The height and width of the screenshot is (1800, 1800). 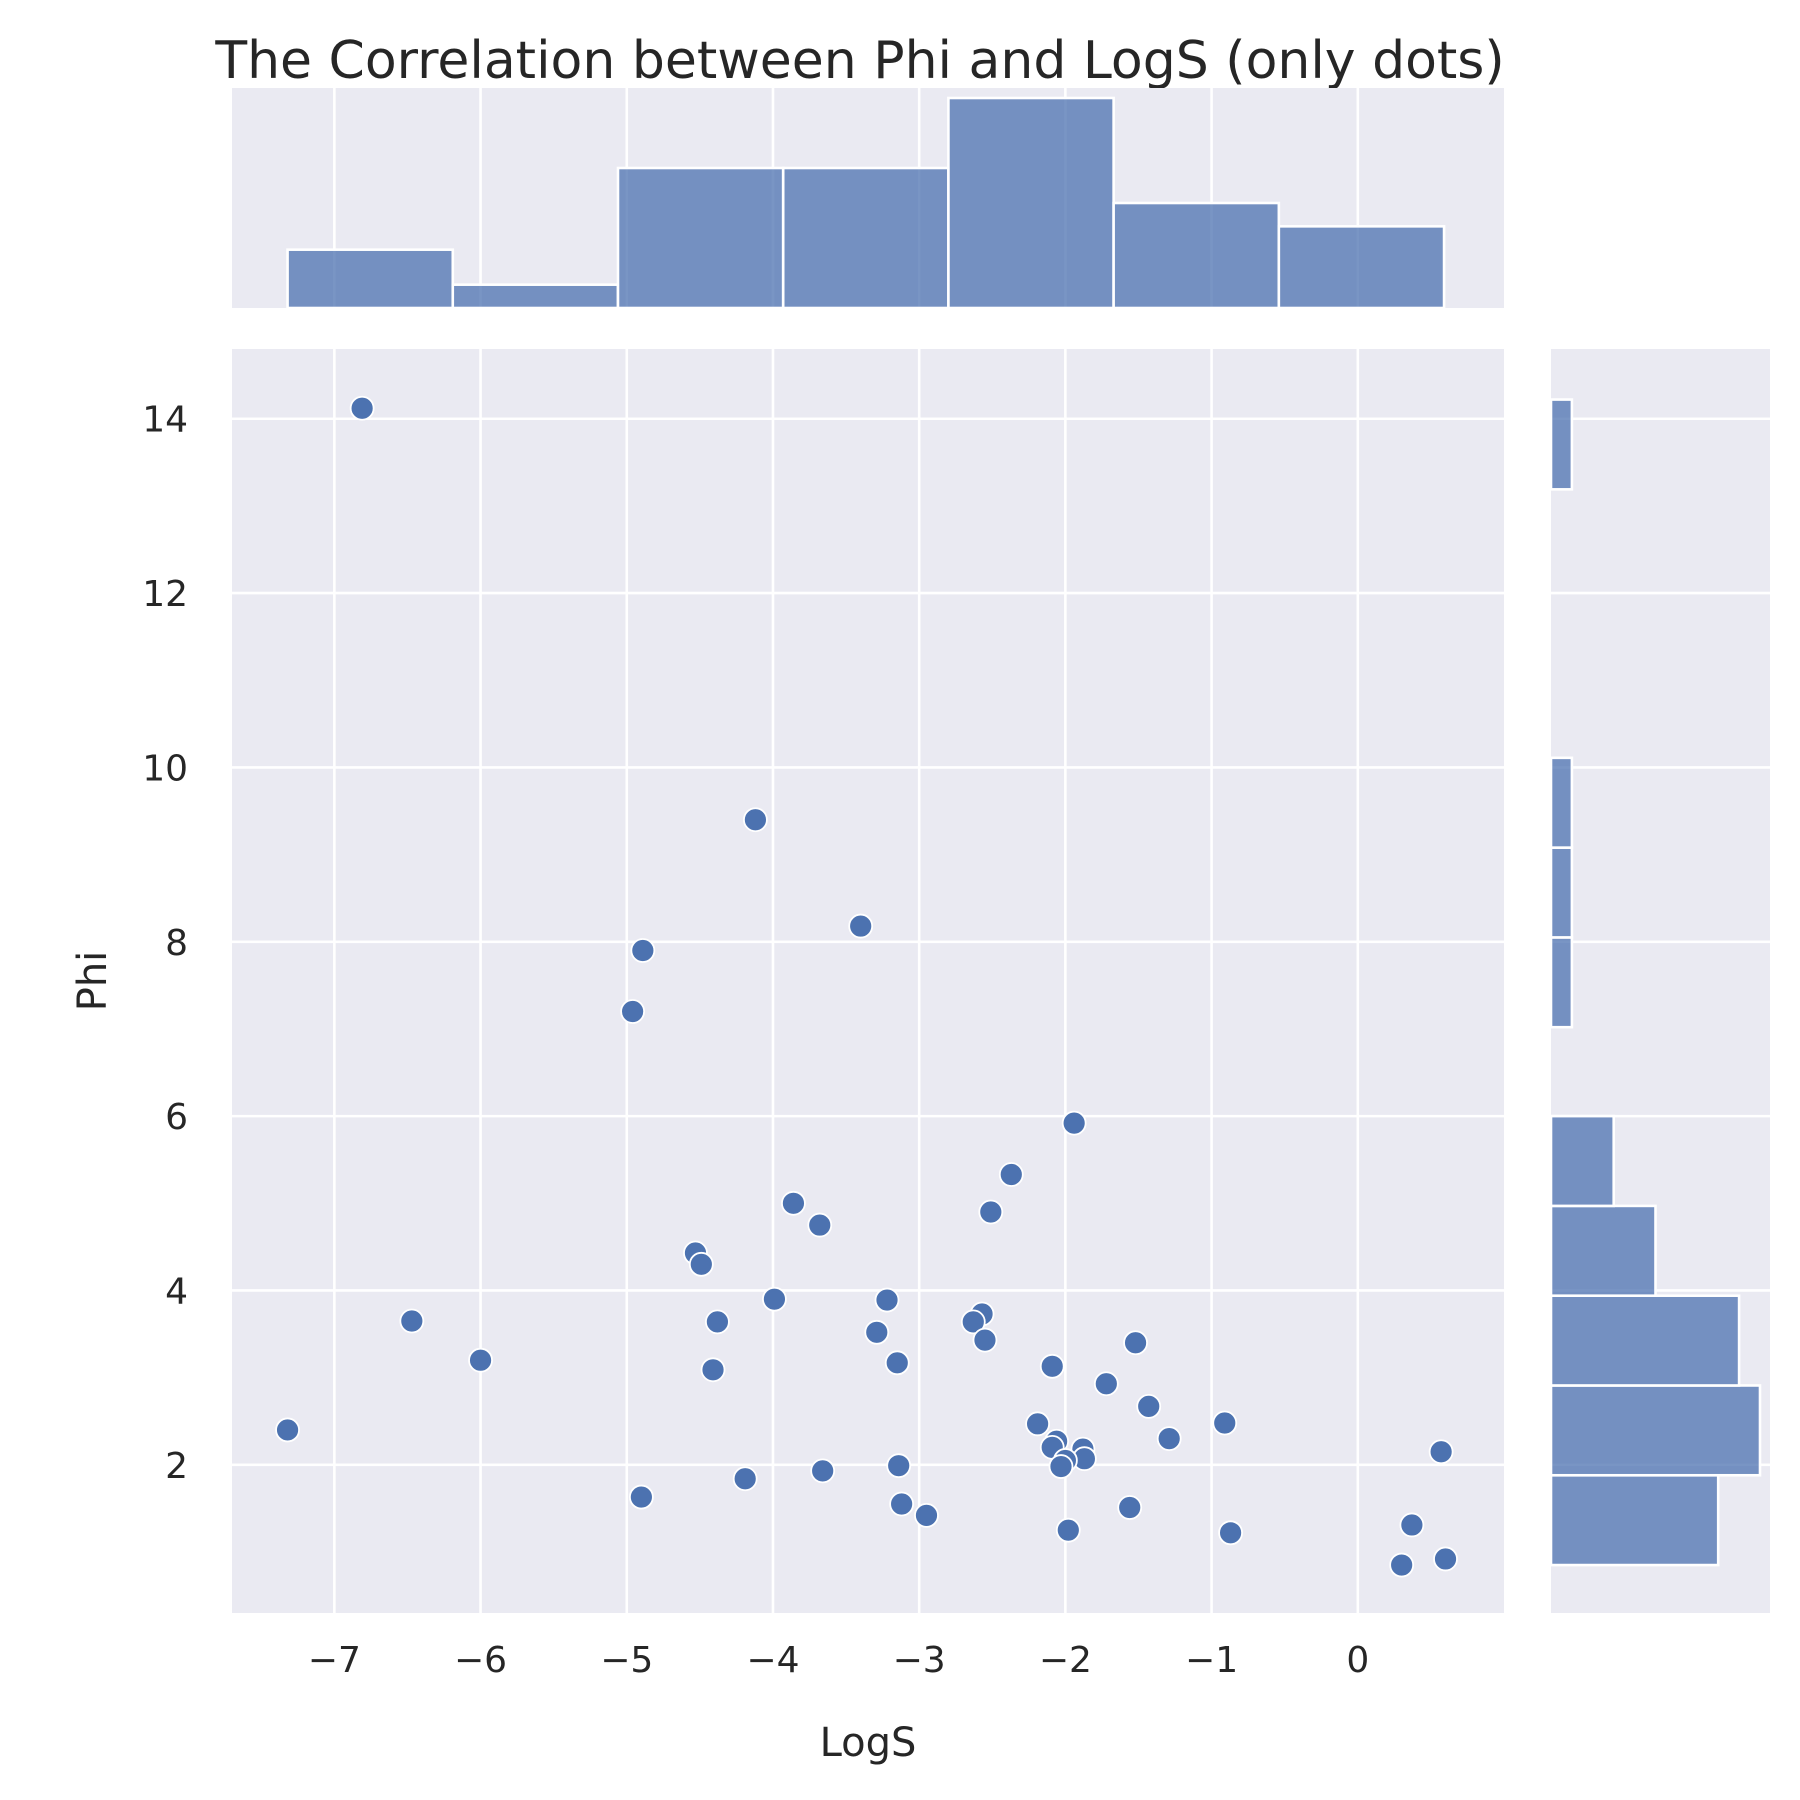 What do you see at coordinates (1357, 1660) in the screenshot?
I see `x-tick-label: 0` at bounding box center [1357, 1660].